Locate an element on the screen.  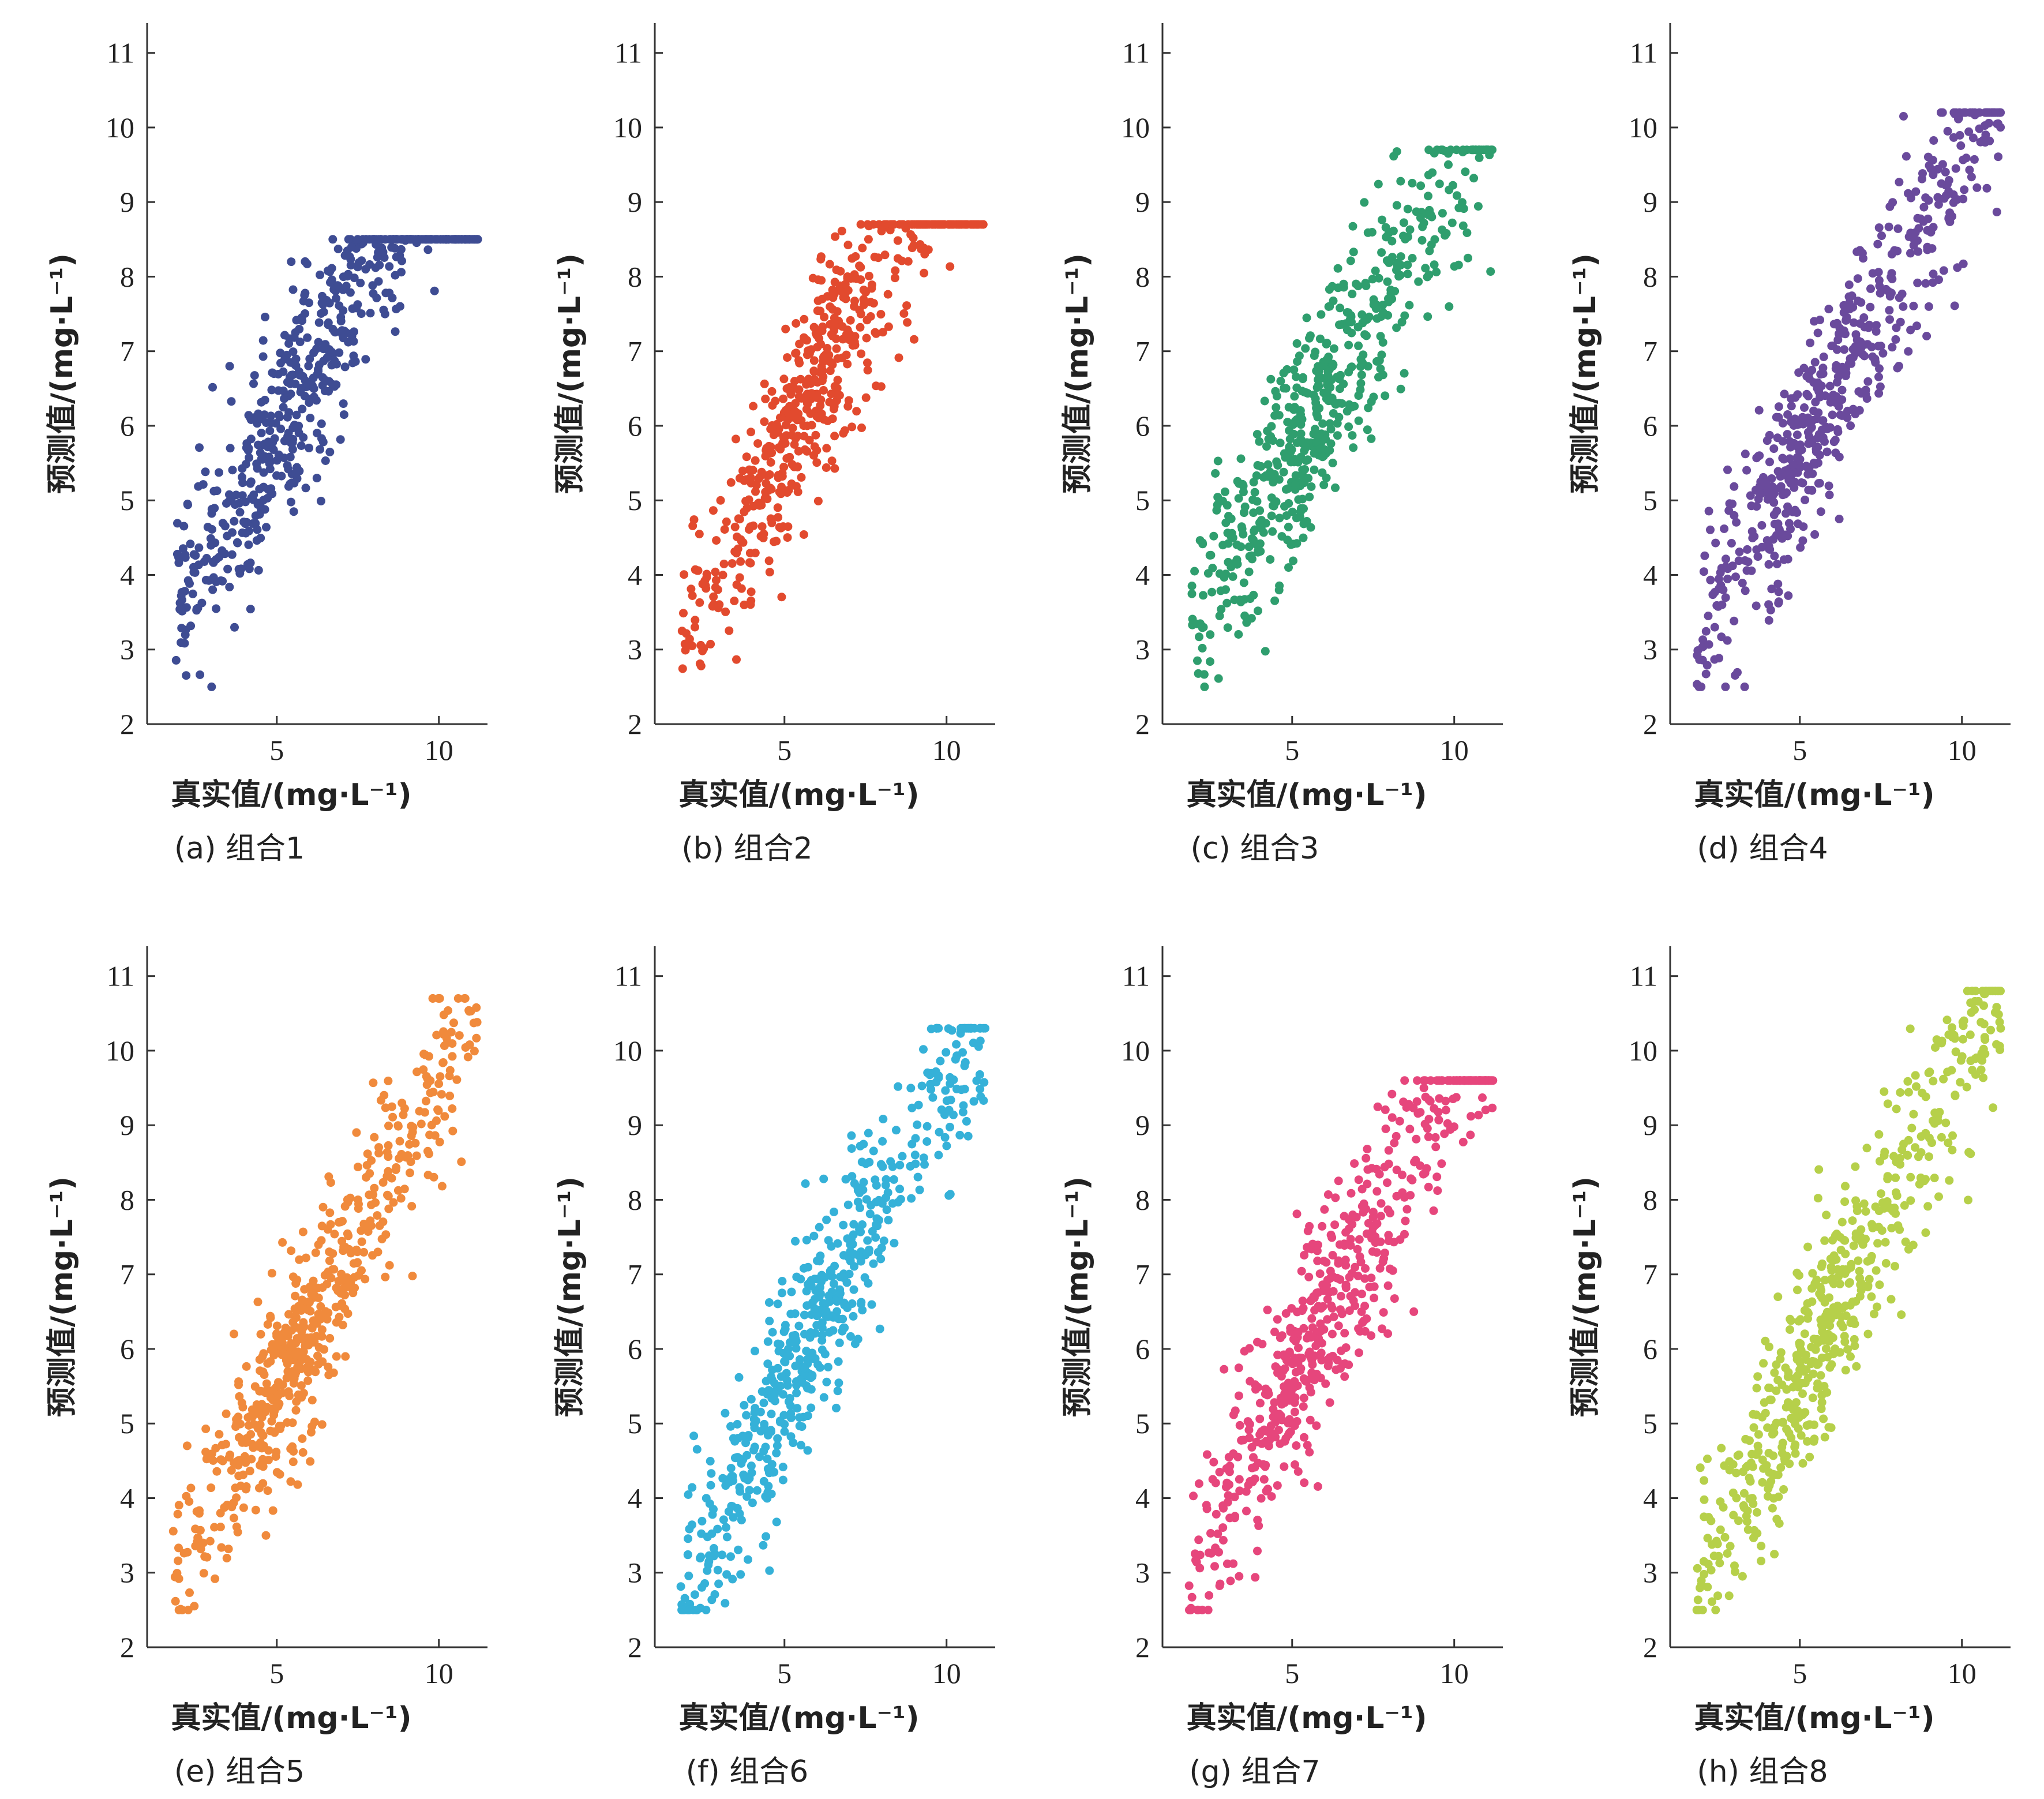
x-axis-label: 真实值/(mg·L⁻¹) is located at coordinates (291, 1718).